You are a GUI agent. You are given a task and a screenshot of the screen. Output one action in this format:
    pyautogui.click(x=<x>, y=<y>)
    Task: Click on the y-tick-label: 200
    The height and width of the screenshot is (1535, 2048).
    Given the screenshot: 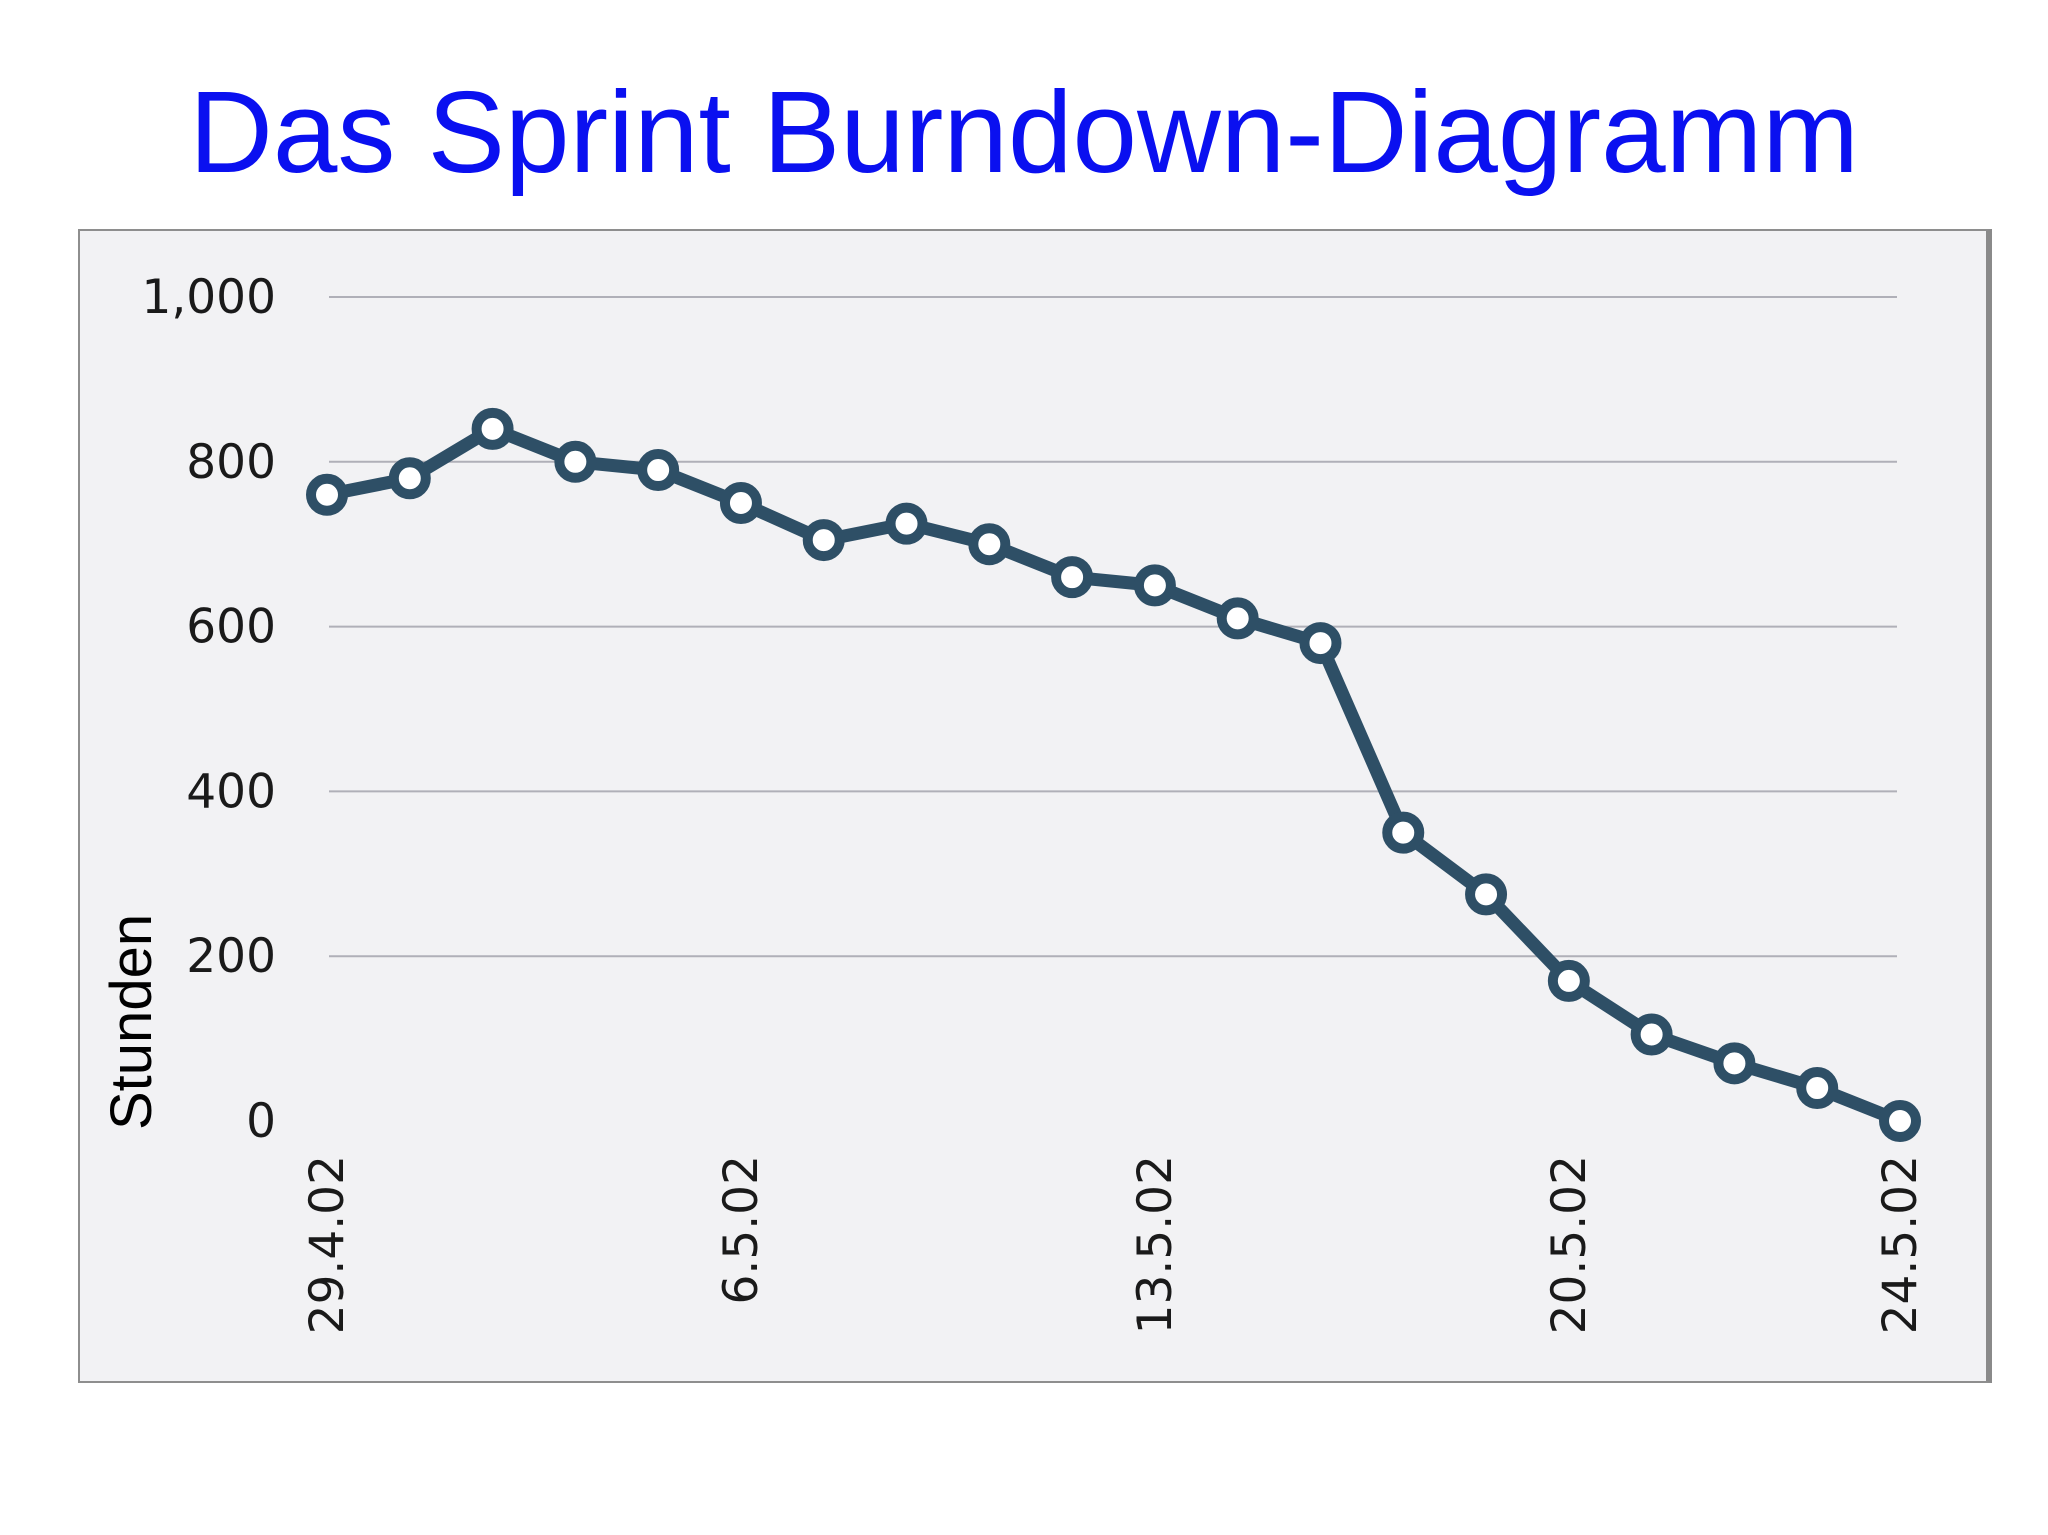 What is the action you would take?
    pyautogui.click(x=231, y=956)
    